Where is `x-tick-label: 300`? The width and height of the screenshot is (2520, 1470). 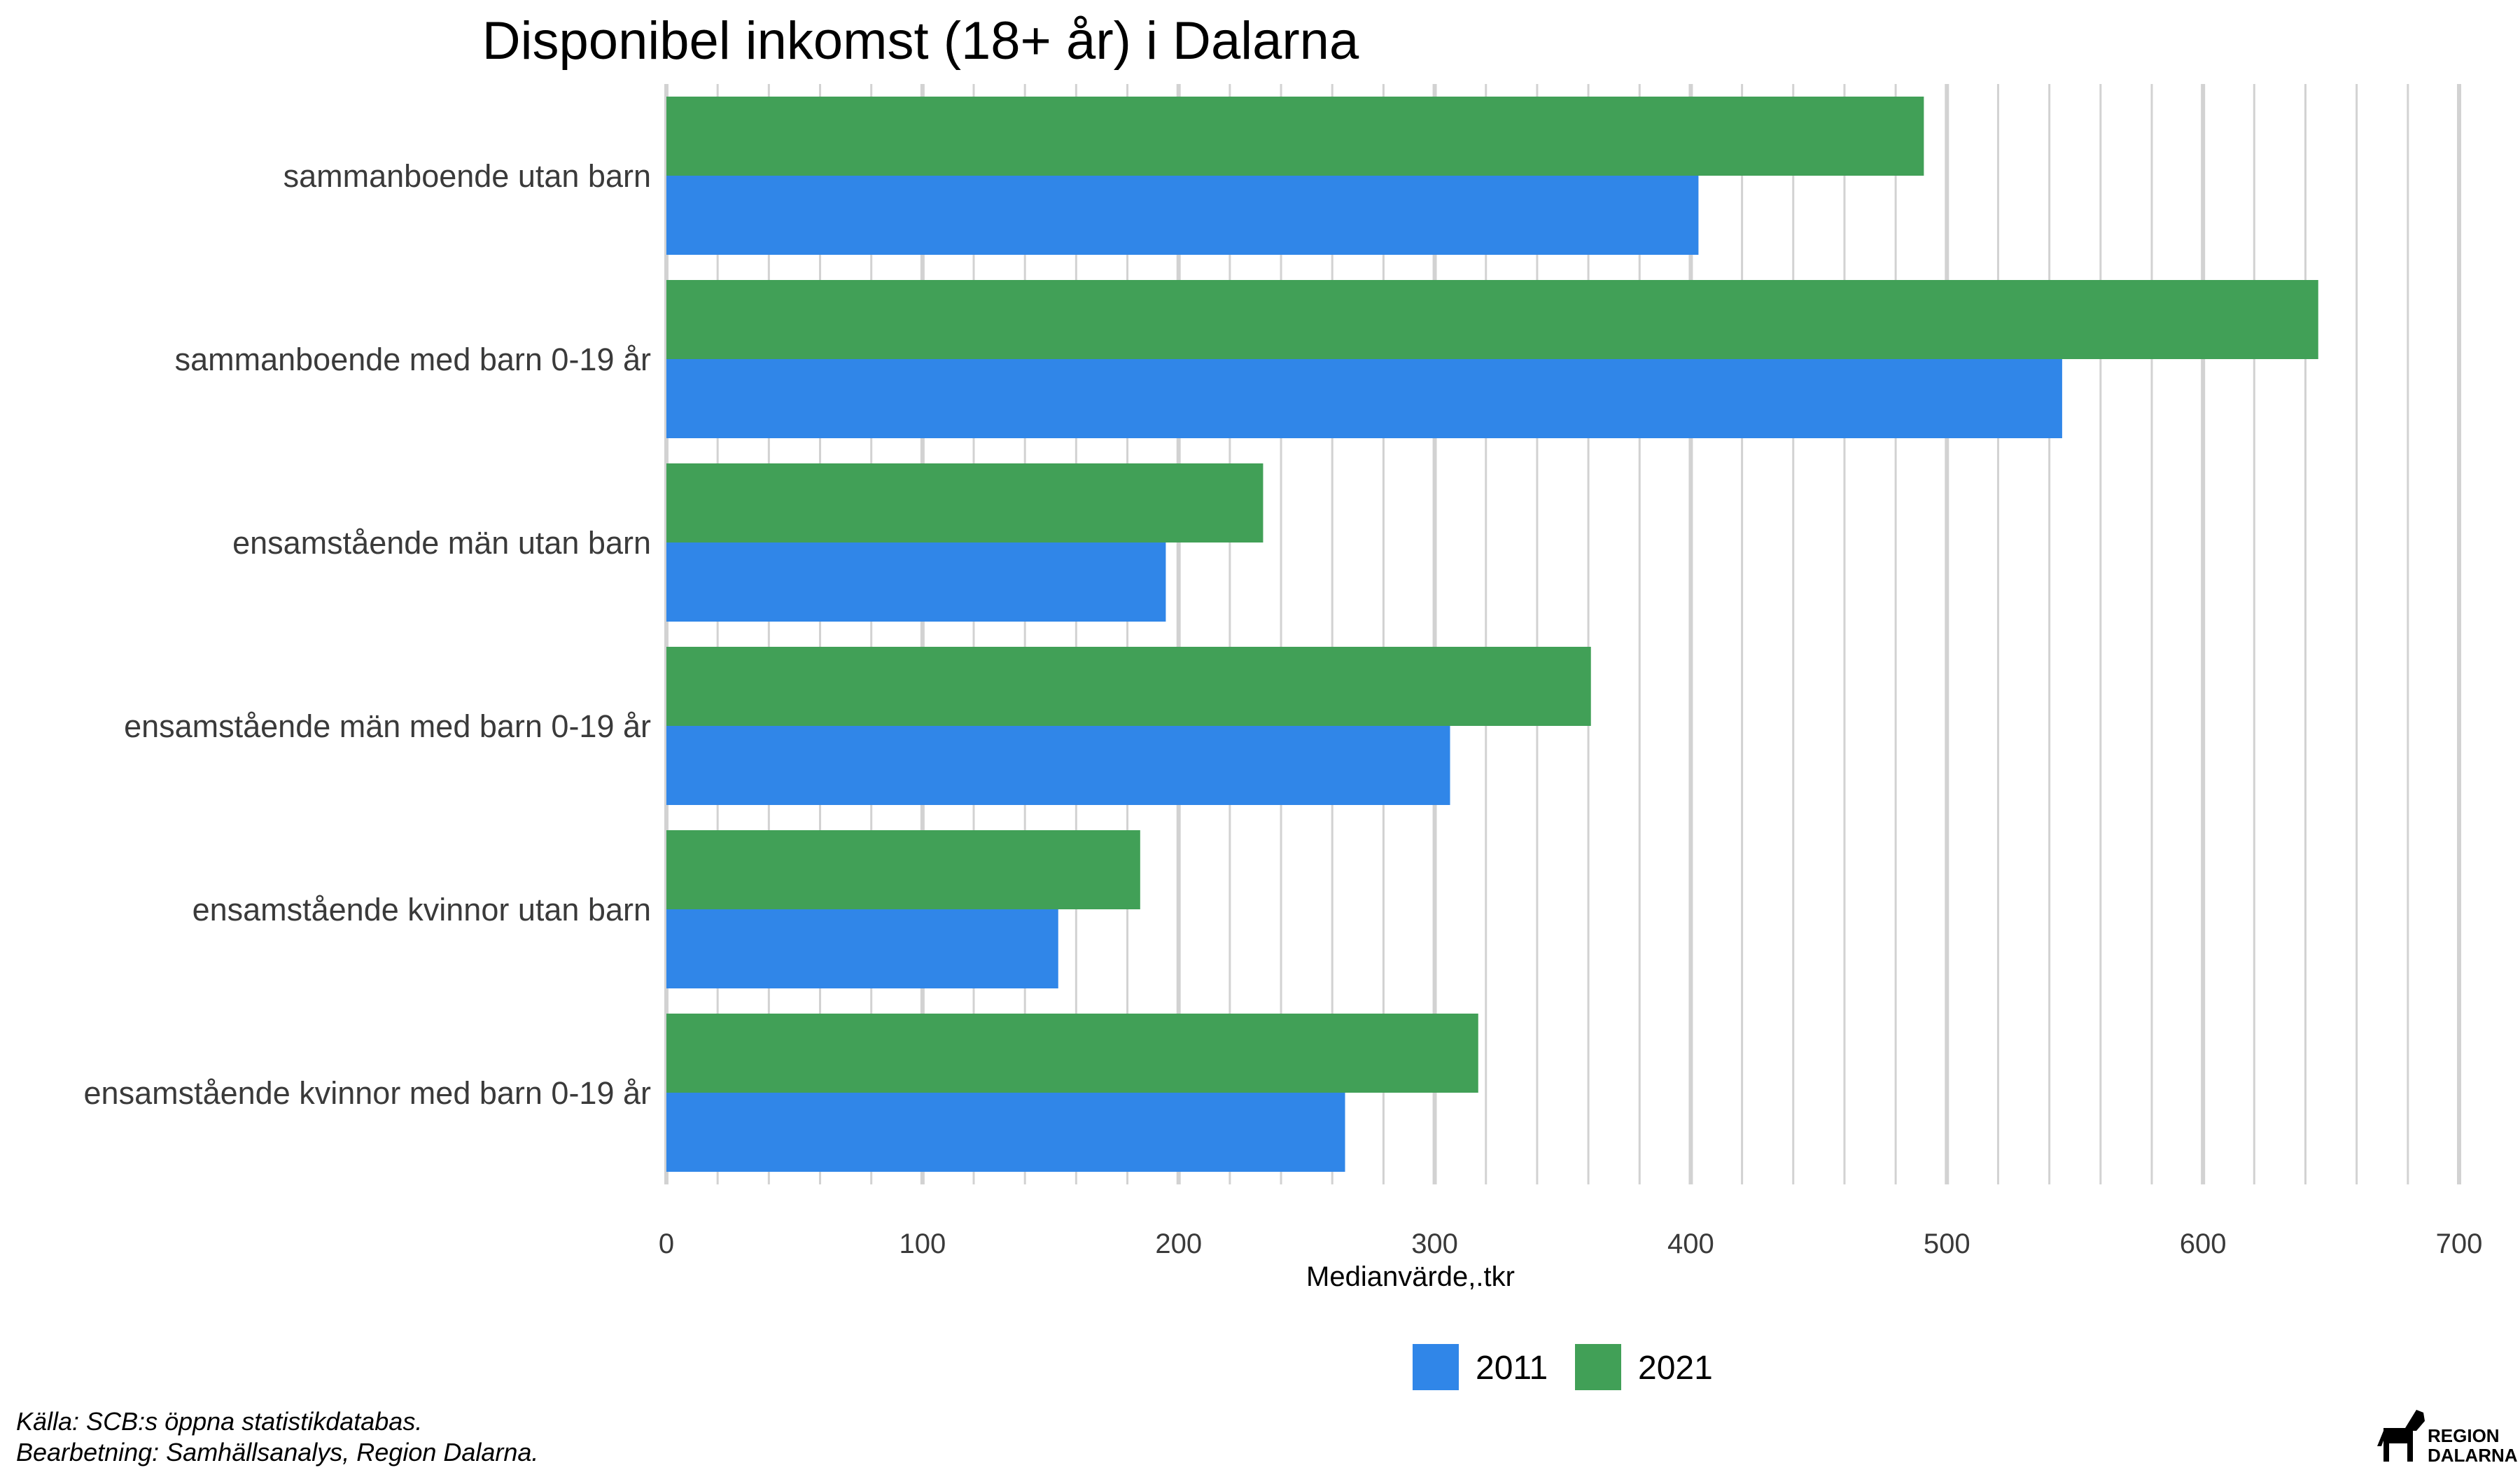
x-tick-label: 300 is located at coordinates (1434, 1243).